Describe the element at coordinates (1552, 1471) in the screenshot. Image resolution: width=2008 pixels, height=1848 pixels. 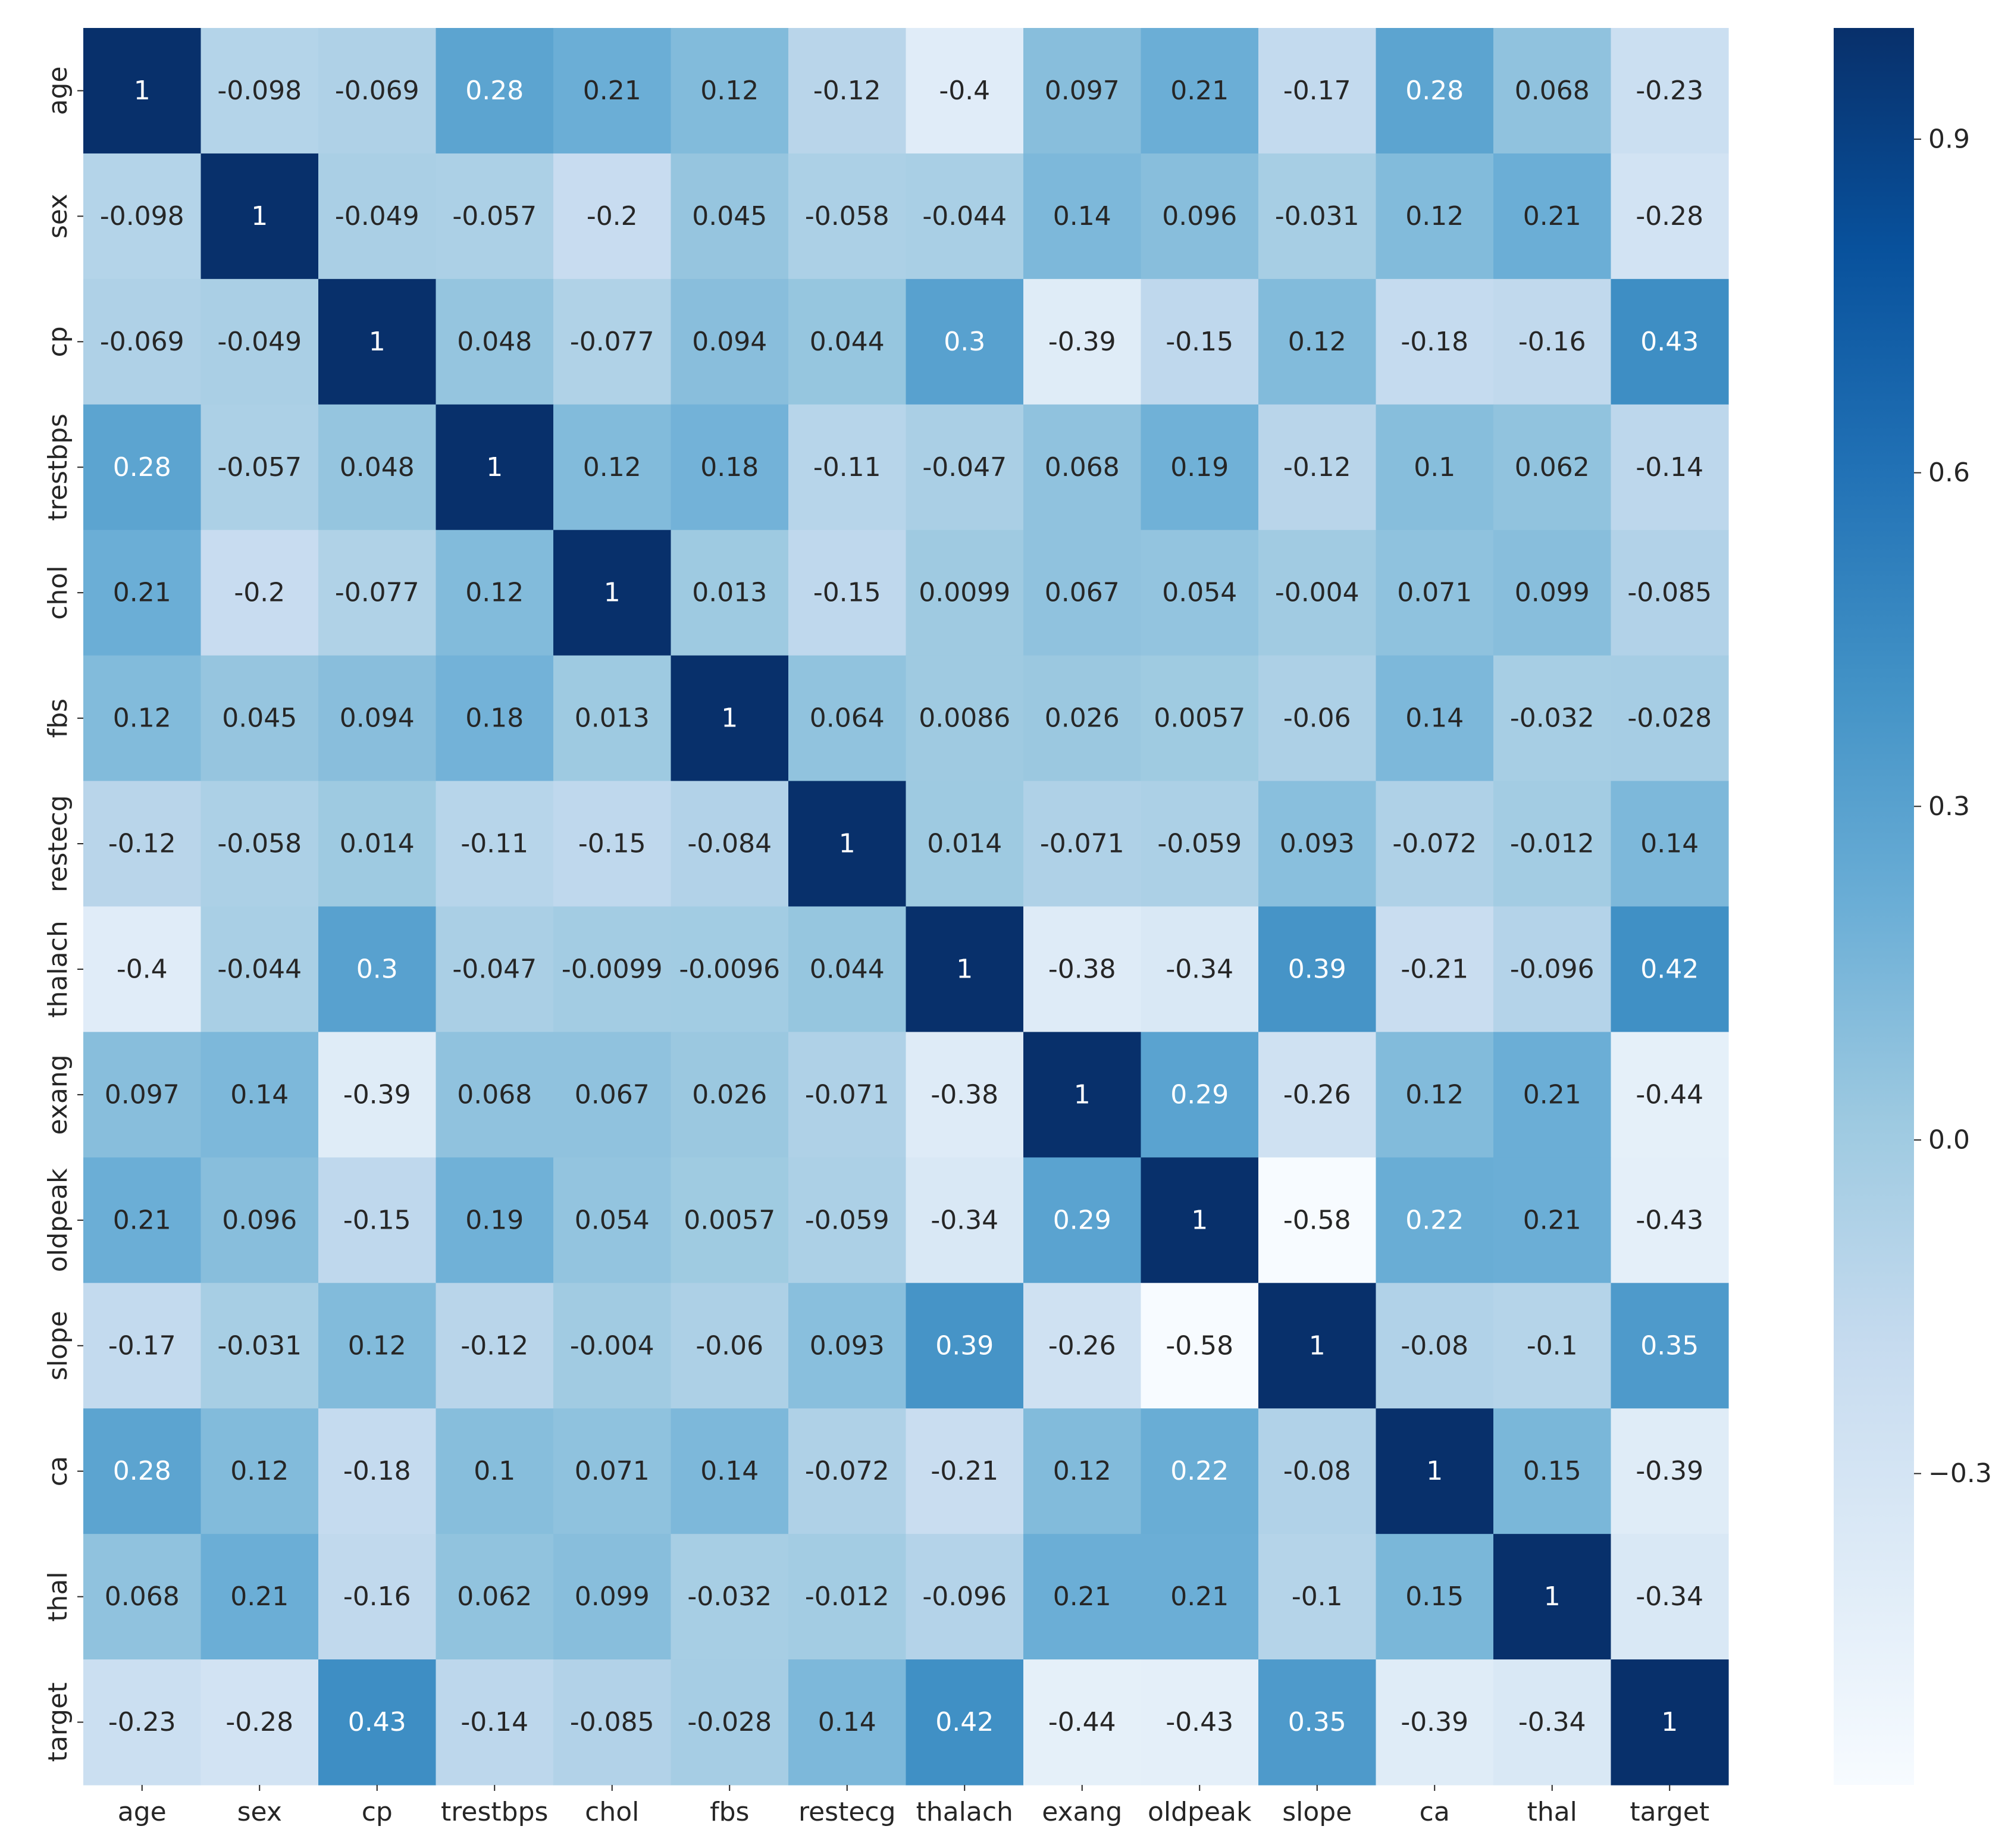
I see `cell-value-label: 0.15` at that location.